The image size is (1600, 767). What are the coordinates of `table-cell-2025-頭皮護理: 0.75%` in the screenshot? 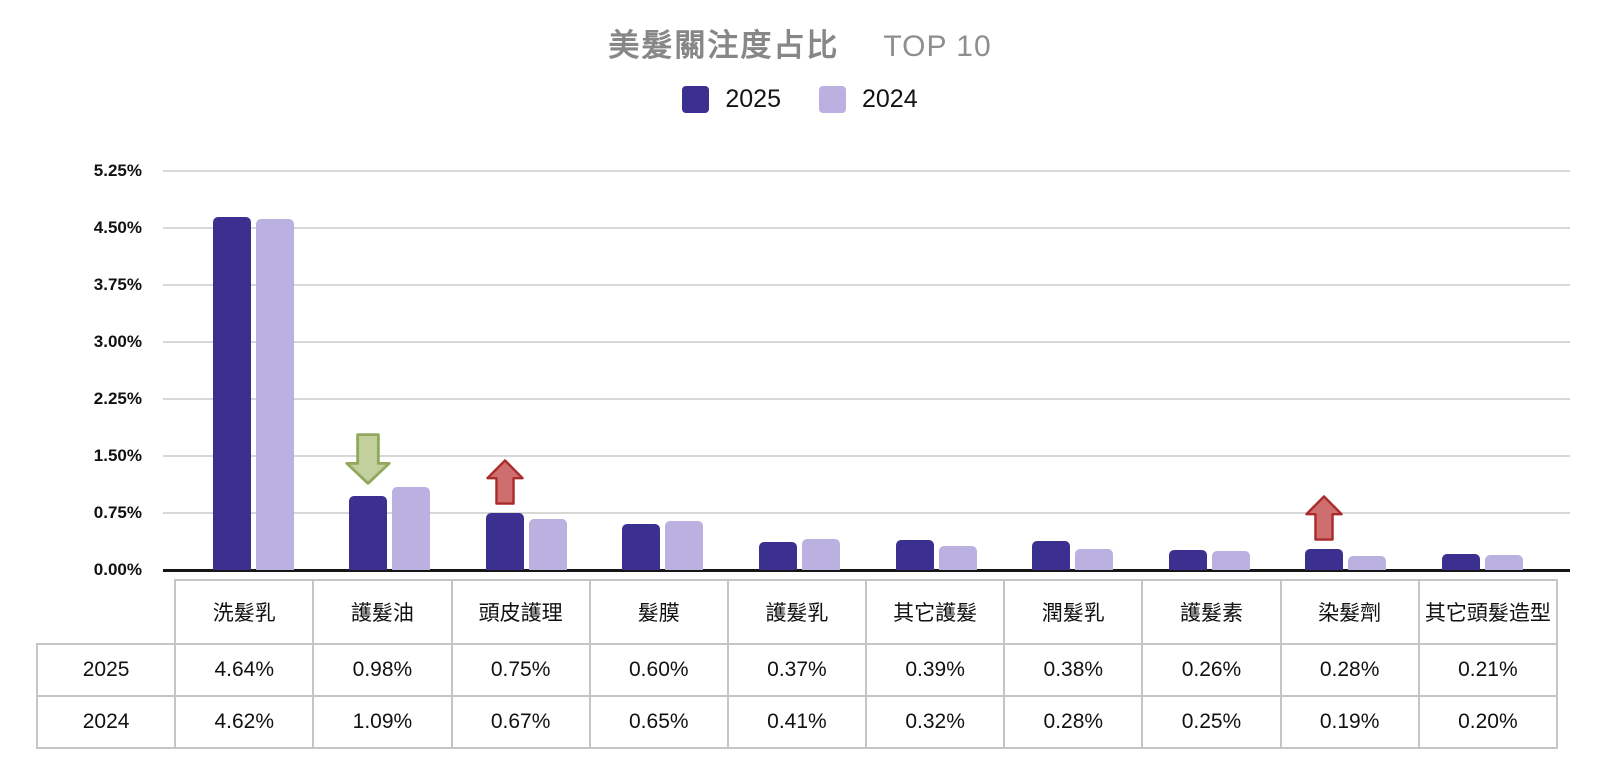 It's located at (520, 670).